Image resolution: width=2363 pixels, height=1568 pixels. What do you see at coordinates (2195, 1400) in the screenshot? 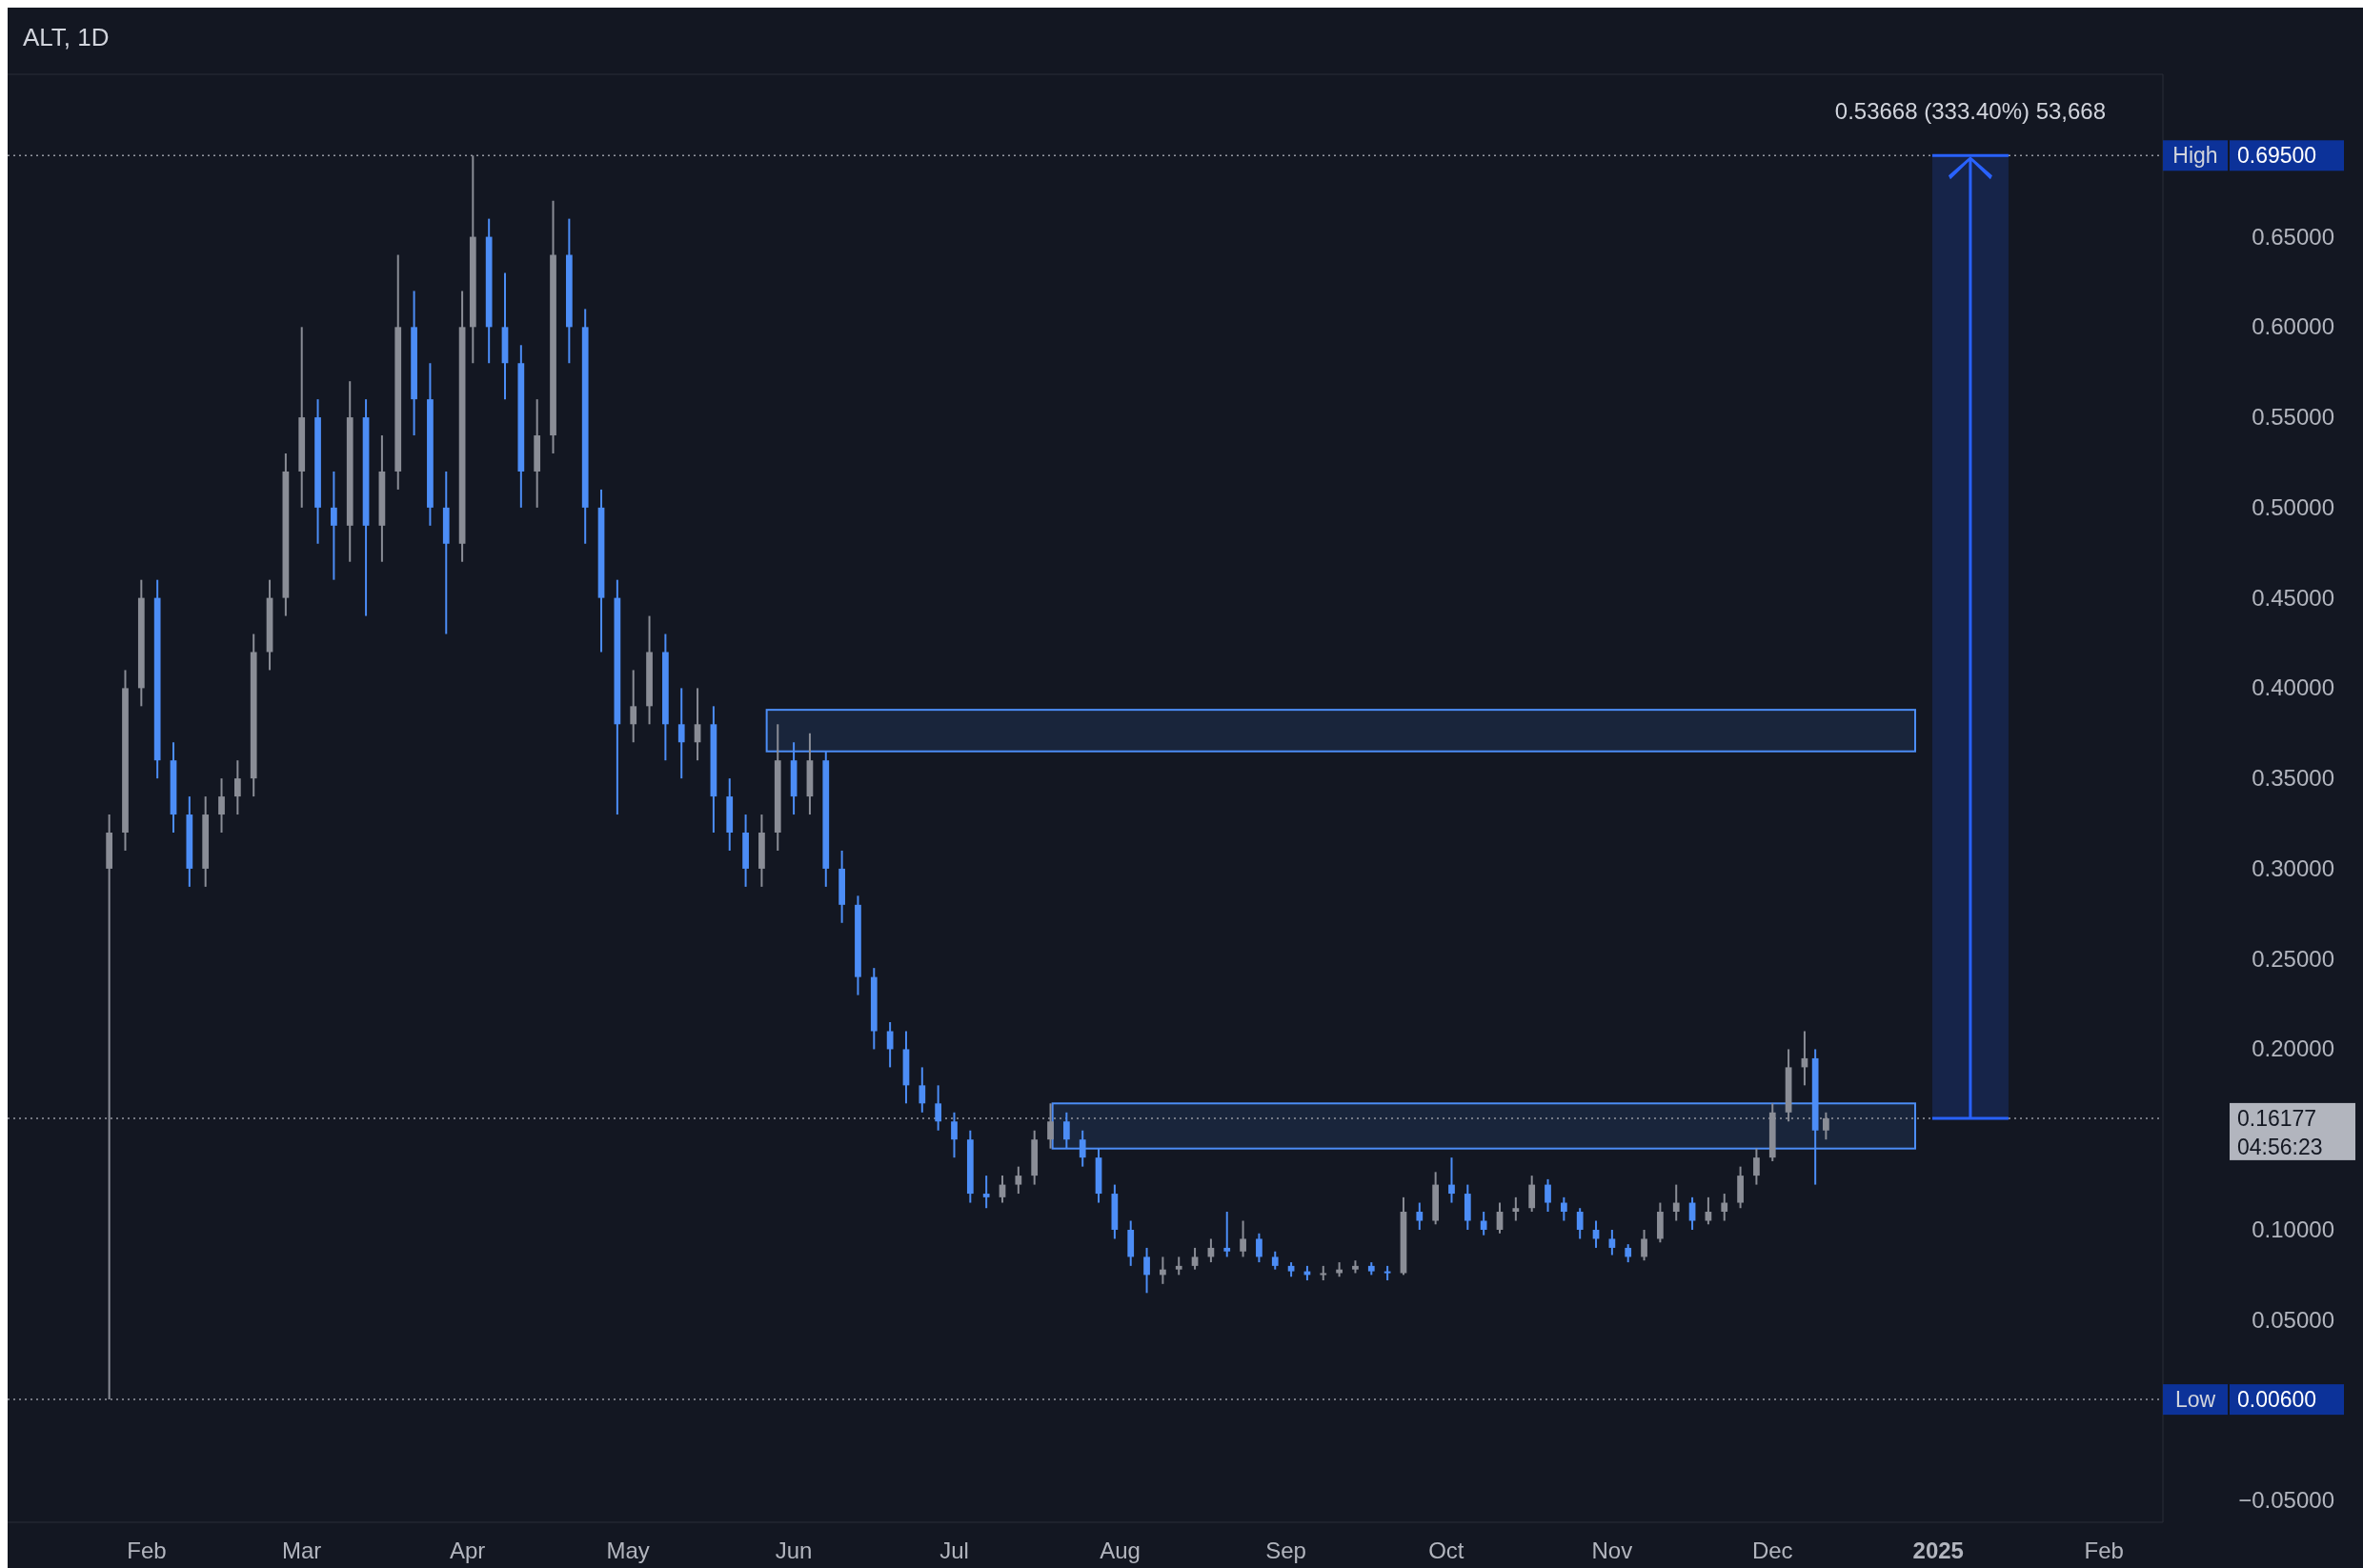
I see `ref-line-label: Low` at bounding box center [2195, 1400].